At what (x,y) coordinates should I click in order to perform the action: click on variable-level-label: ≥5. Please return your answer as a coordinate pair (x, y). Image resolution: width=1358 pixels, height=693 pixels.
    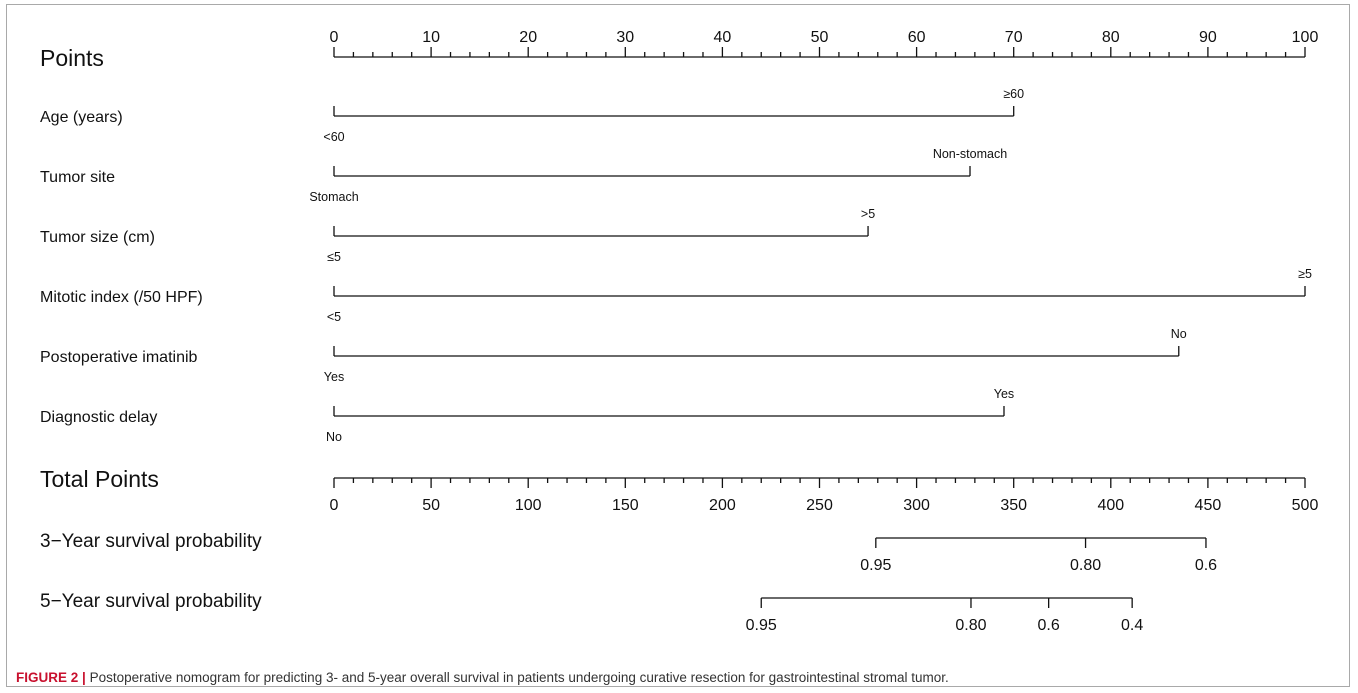
    Looking at the image, I should click on (1305, 274).